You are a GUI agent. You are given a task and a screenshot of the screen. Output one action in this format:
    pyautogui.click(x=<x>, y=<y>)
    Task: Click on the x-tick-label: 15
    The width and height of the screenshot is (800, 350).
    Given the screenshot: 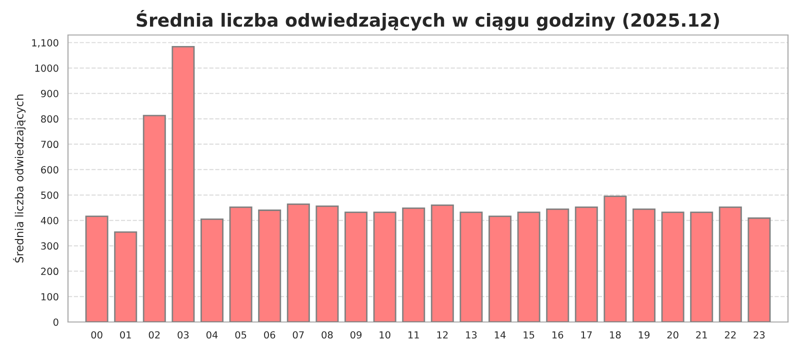 What is the action you would take?
    pyautogui.click(x=529, y=335)
    